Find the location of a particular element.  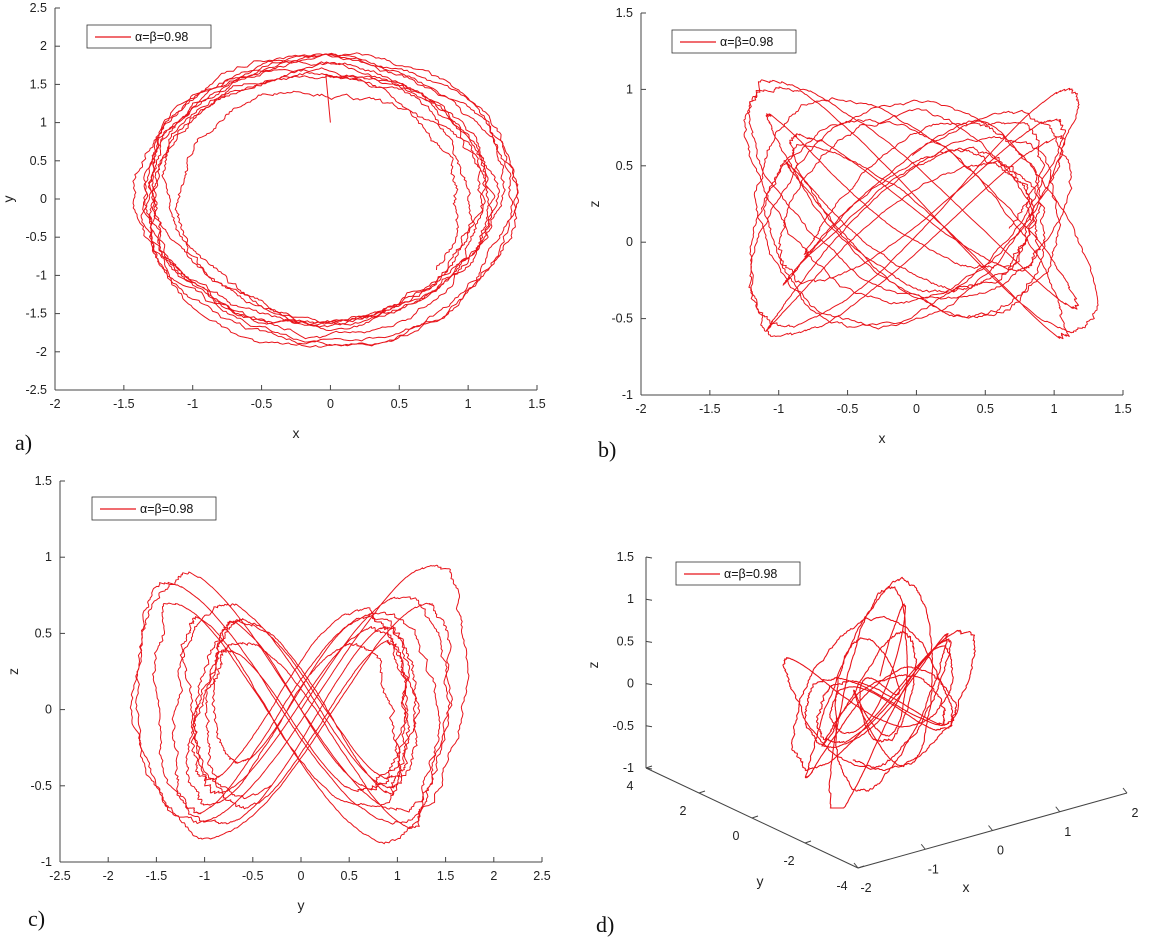

y-tick-label: 4 is located at coordinates (630, 786).